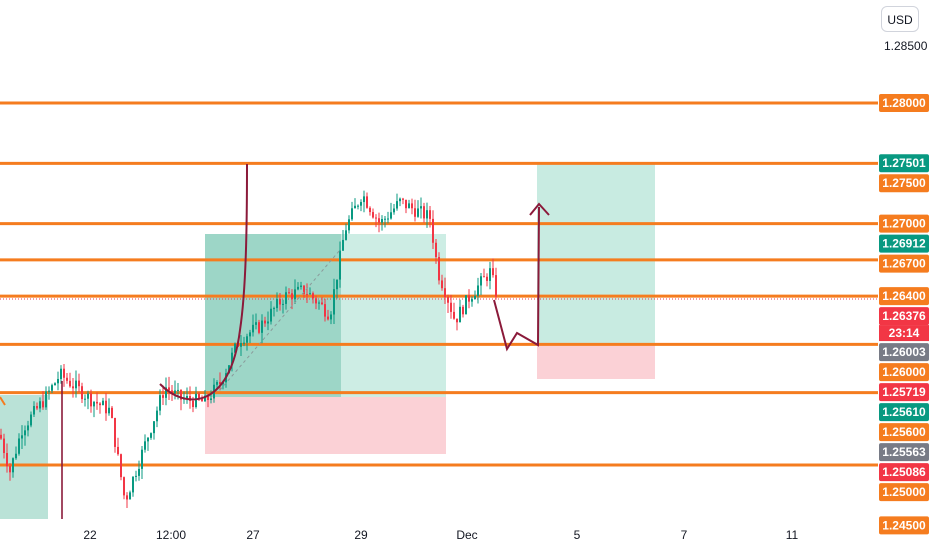  I want to click on price-tag: 1.24500, so click(904, 525).